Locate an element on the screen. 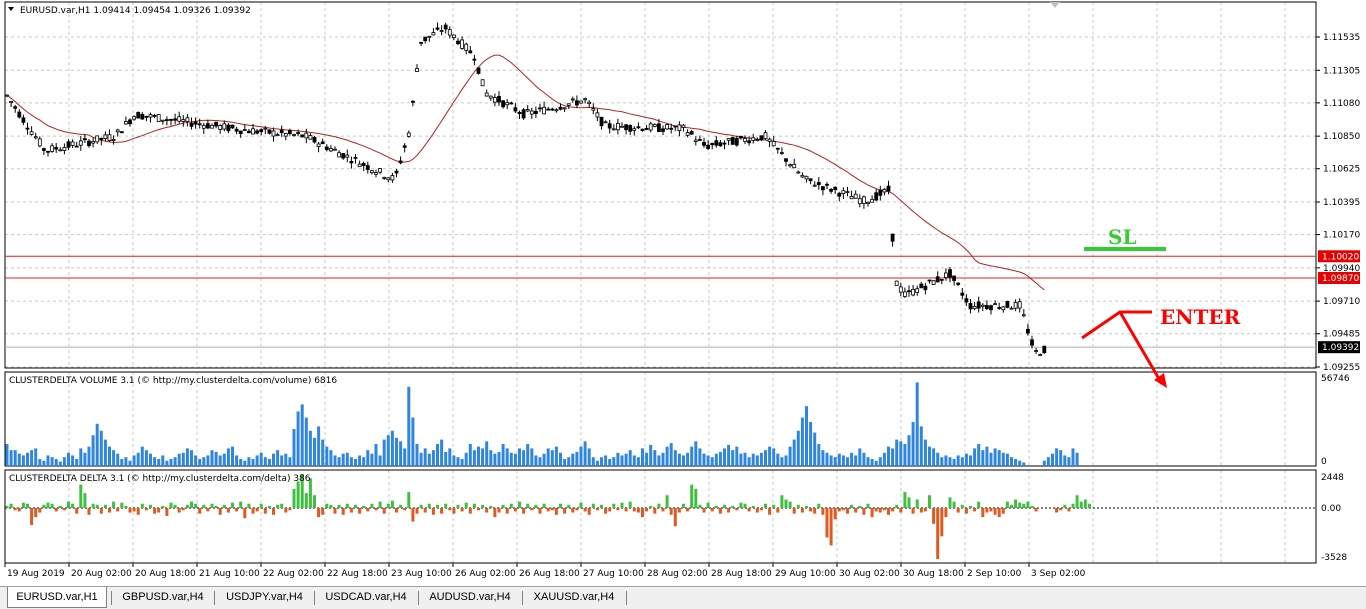  shift-marker-icon is located at coordinates (1055, 5).